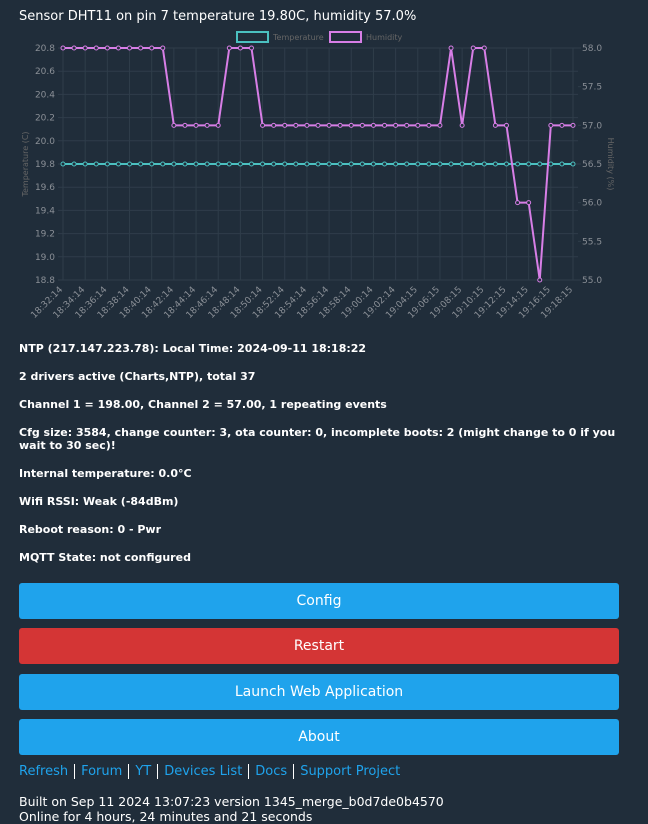 Image resolution: width=648 pixels, height=824 pixels. Describe the element at coordinates (45, 119) in the screenshot. I see `y-tick-label: 20.2` at that location.